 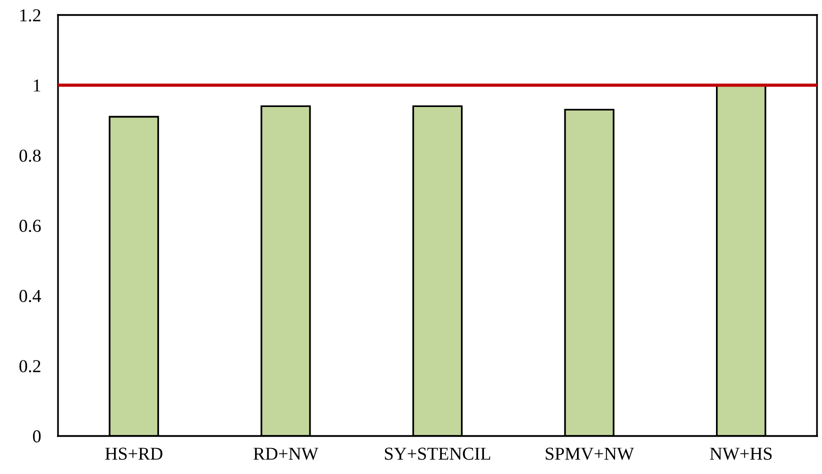 I want to click on y-tick-label: 1, so click(x=37, y=86).